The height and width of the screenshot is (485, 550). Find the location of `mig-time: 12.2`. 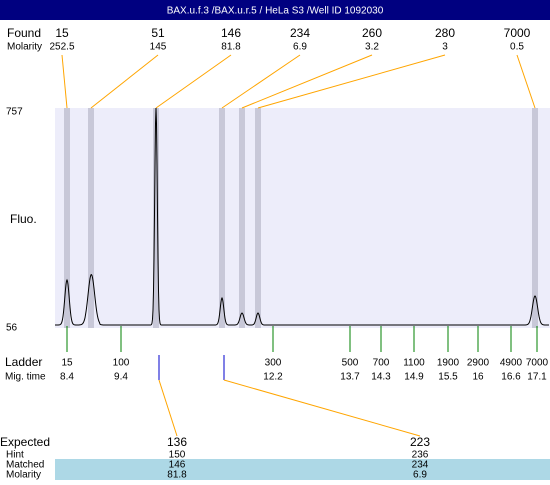

mig-time: 12.2 is located at coordinates (273, 377).